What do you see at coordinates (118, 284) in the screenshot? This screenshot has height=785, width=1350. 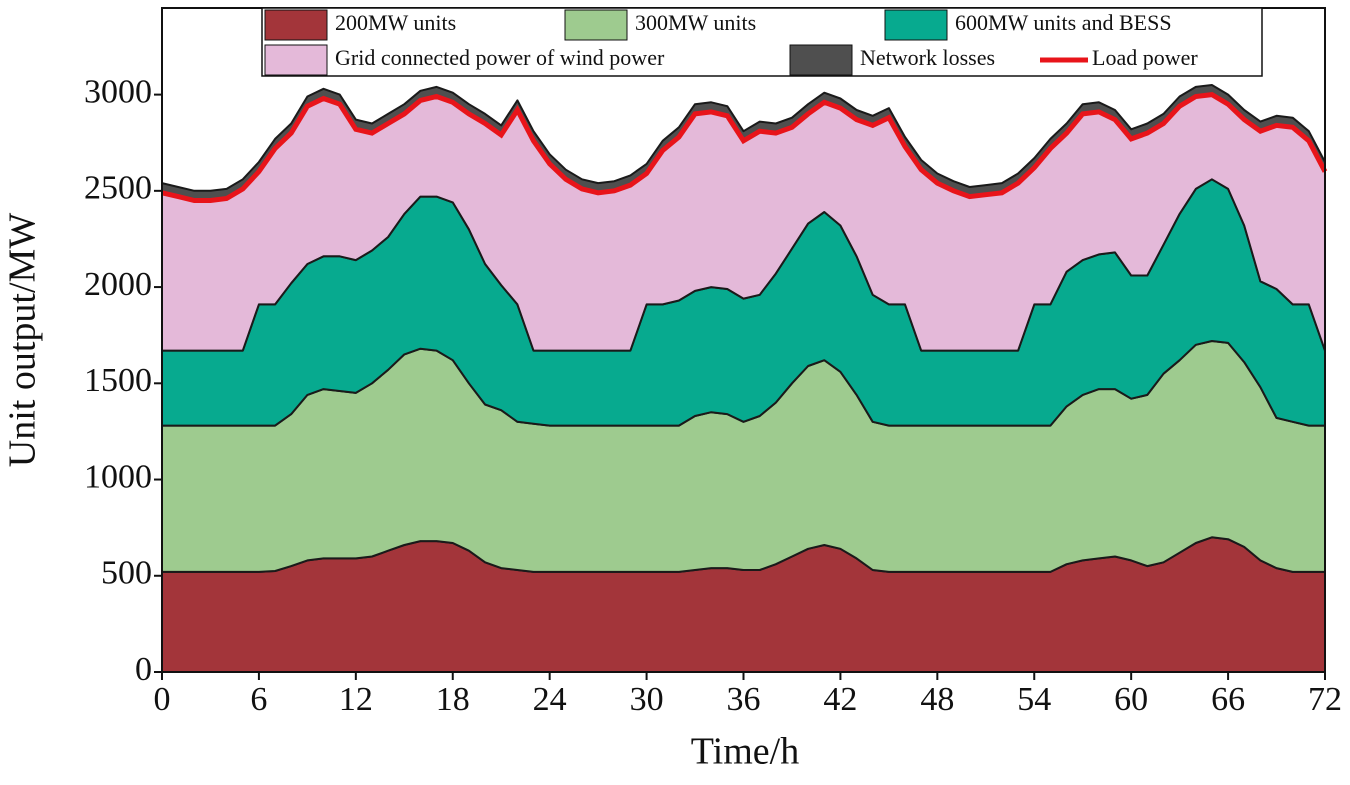 I see `y-tick-label: 2000` at bounding box center [118, 284].